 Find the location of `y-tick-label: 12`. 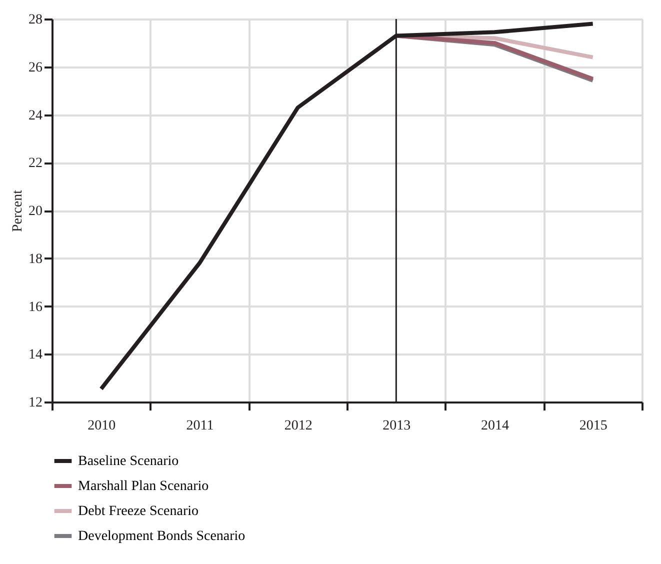

y-tick-label: 12 is located at coordinates (35, 403).